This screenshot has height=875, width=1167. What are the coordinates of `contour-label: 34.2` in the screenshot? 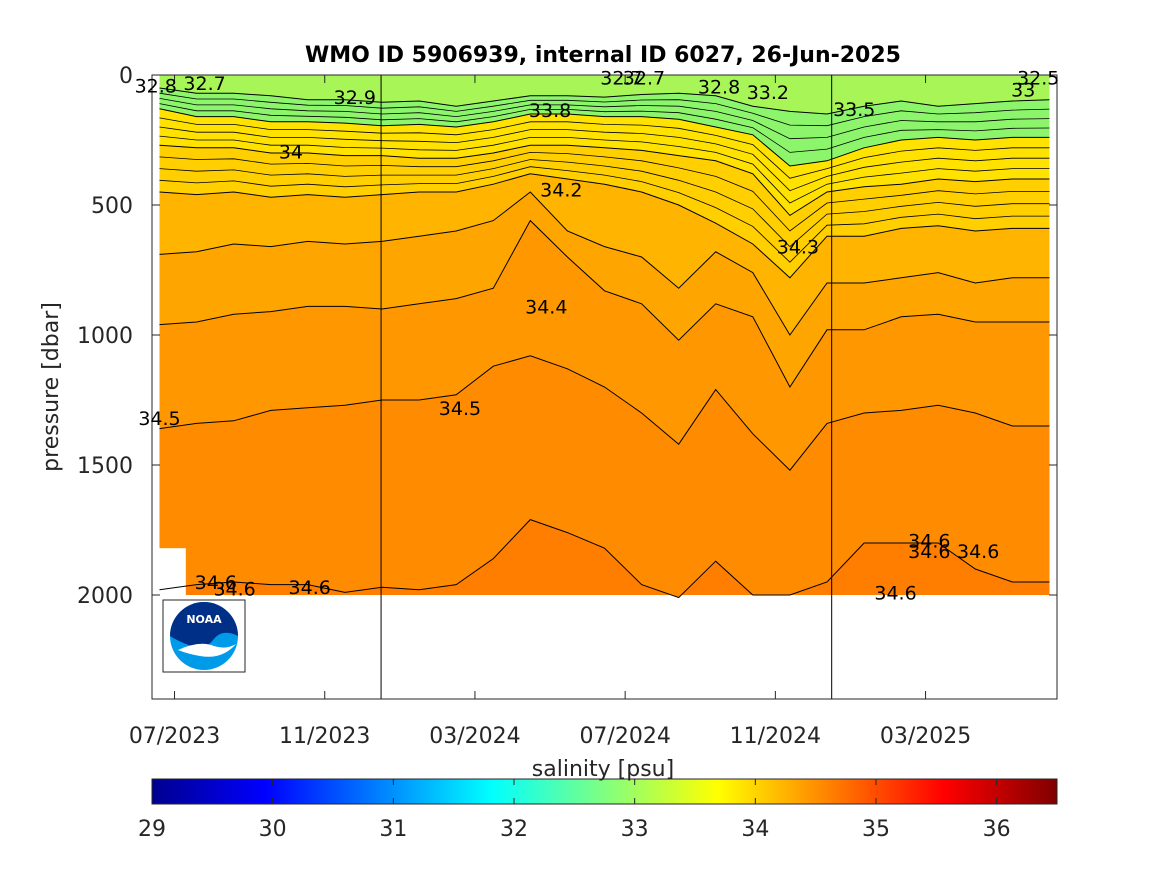 It's located at (561, 190).